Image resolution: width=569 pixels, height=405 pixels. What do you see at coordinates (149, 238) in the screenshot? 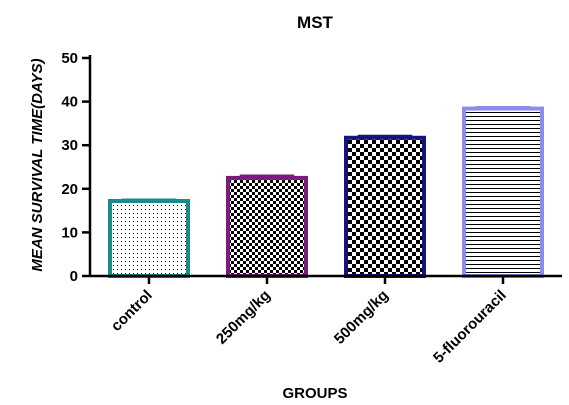
I see `bar-control` at bounding box center [149, 238].